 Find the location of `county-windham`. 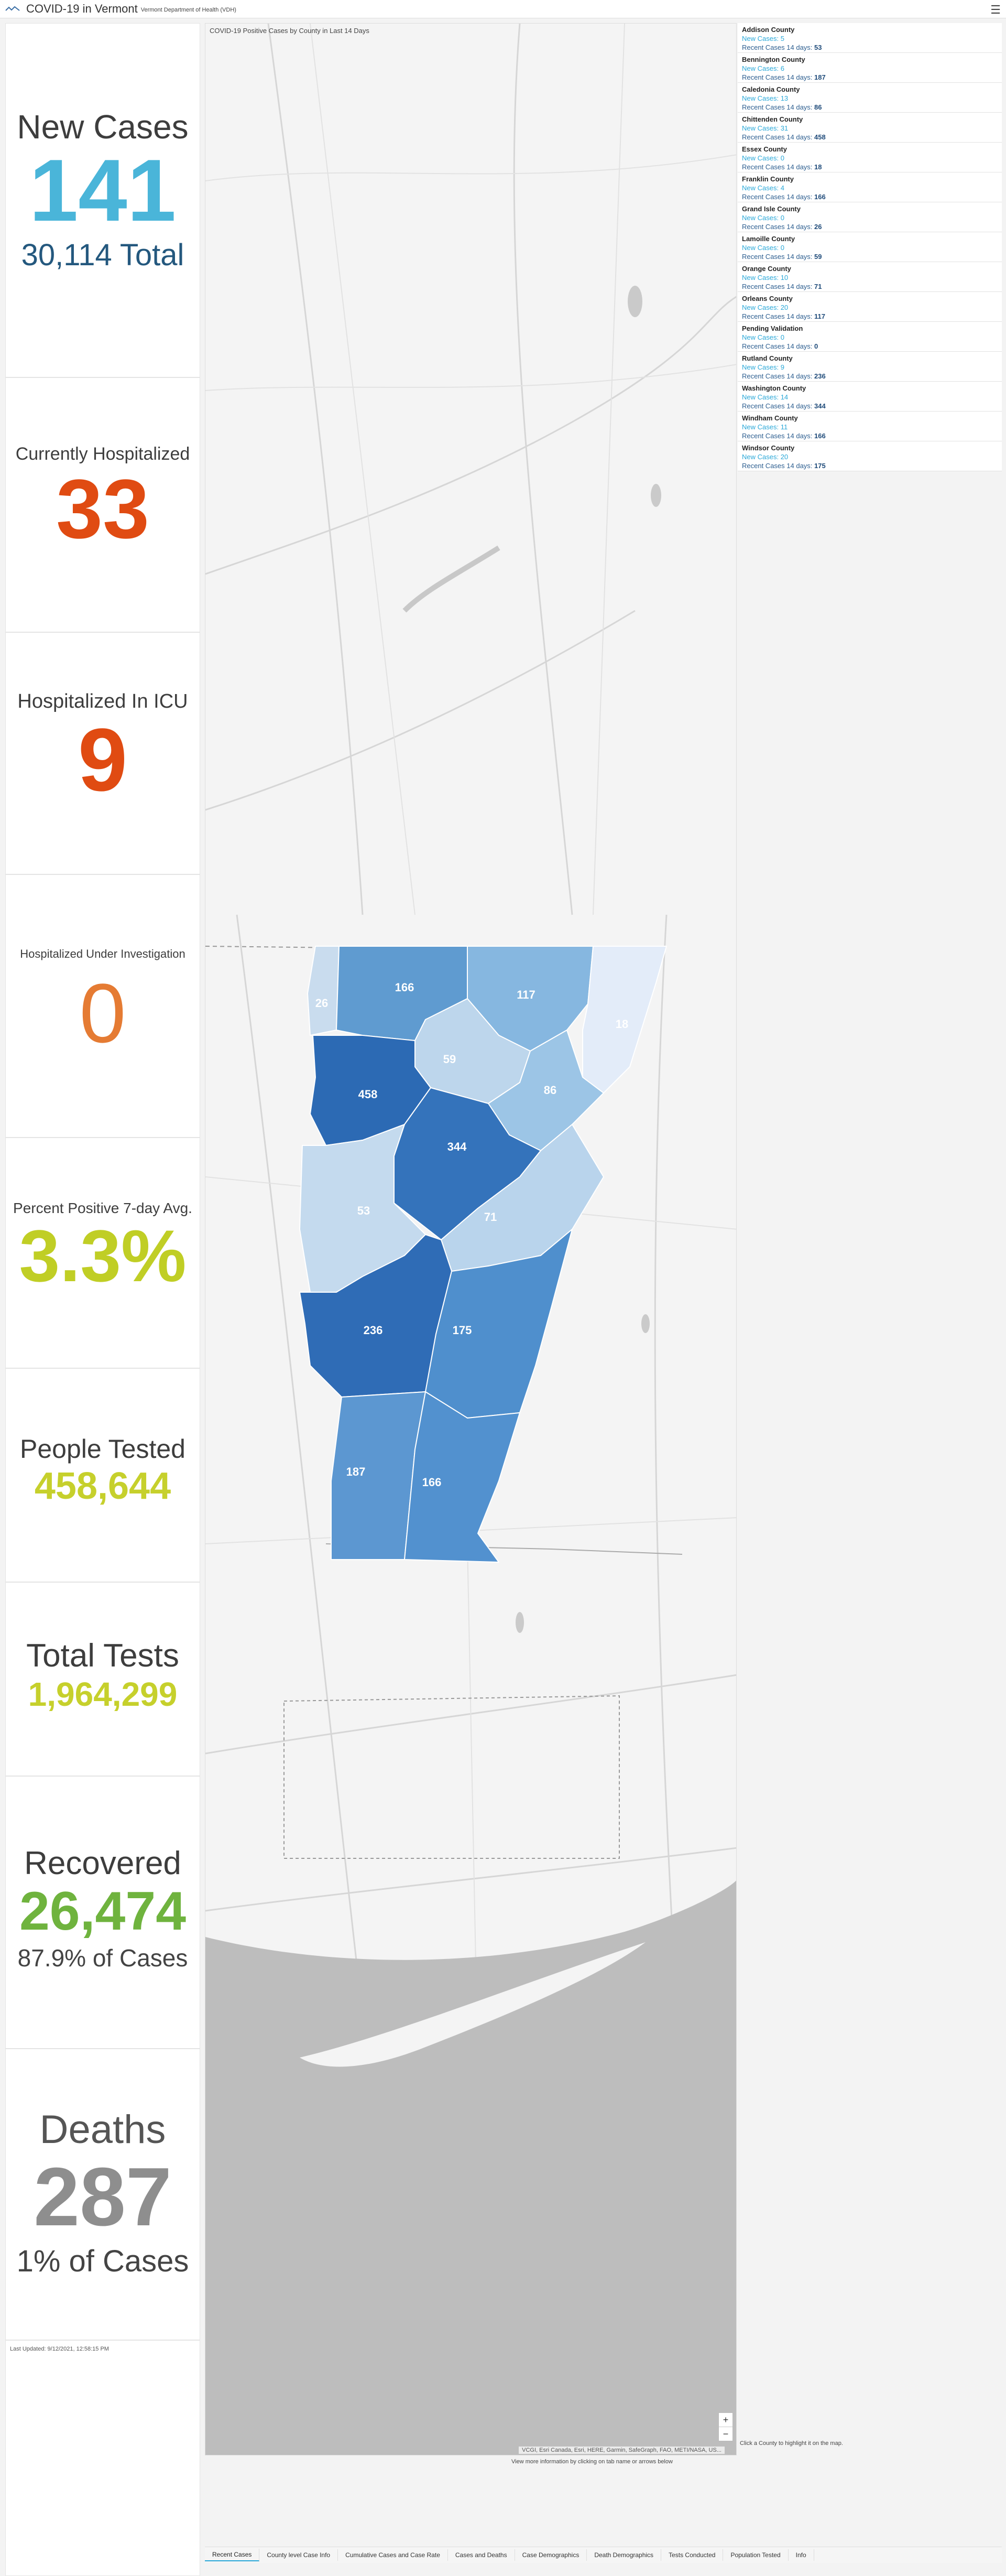

county-windham is located at coordinates (462, 1477).